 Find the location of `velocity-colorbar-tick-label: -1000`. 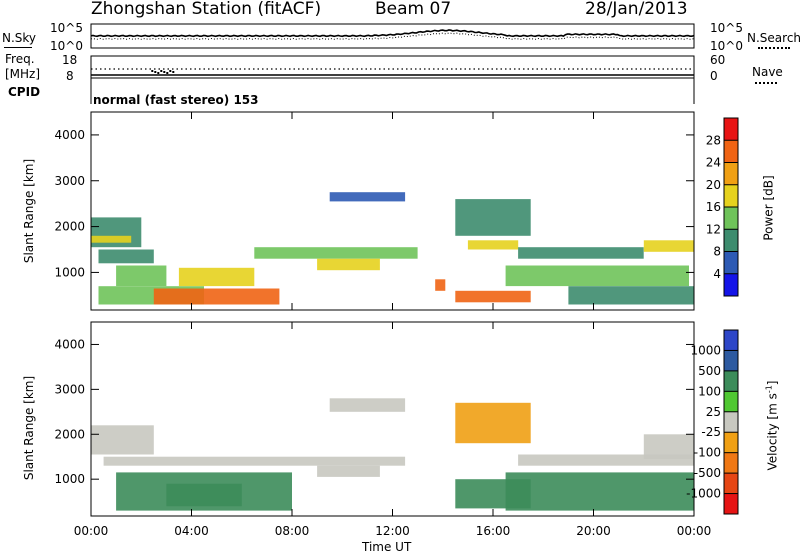

velocity-colorbar-tick-label: -1000 is located at coordinates (703, 494).